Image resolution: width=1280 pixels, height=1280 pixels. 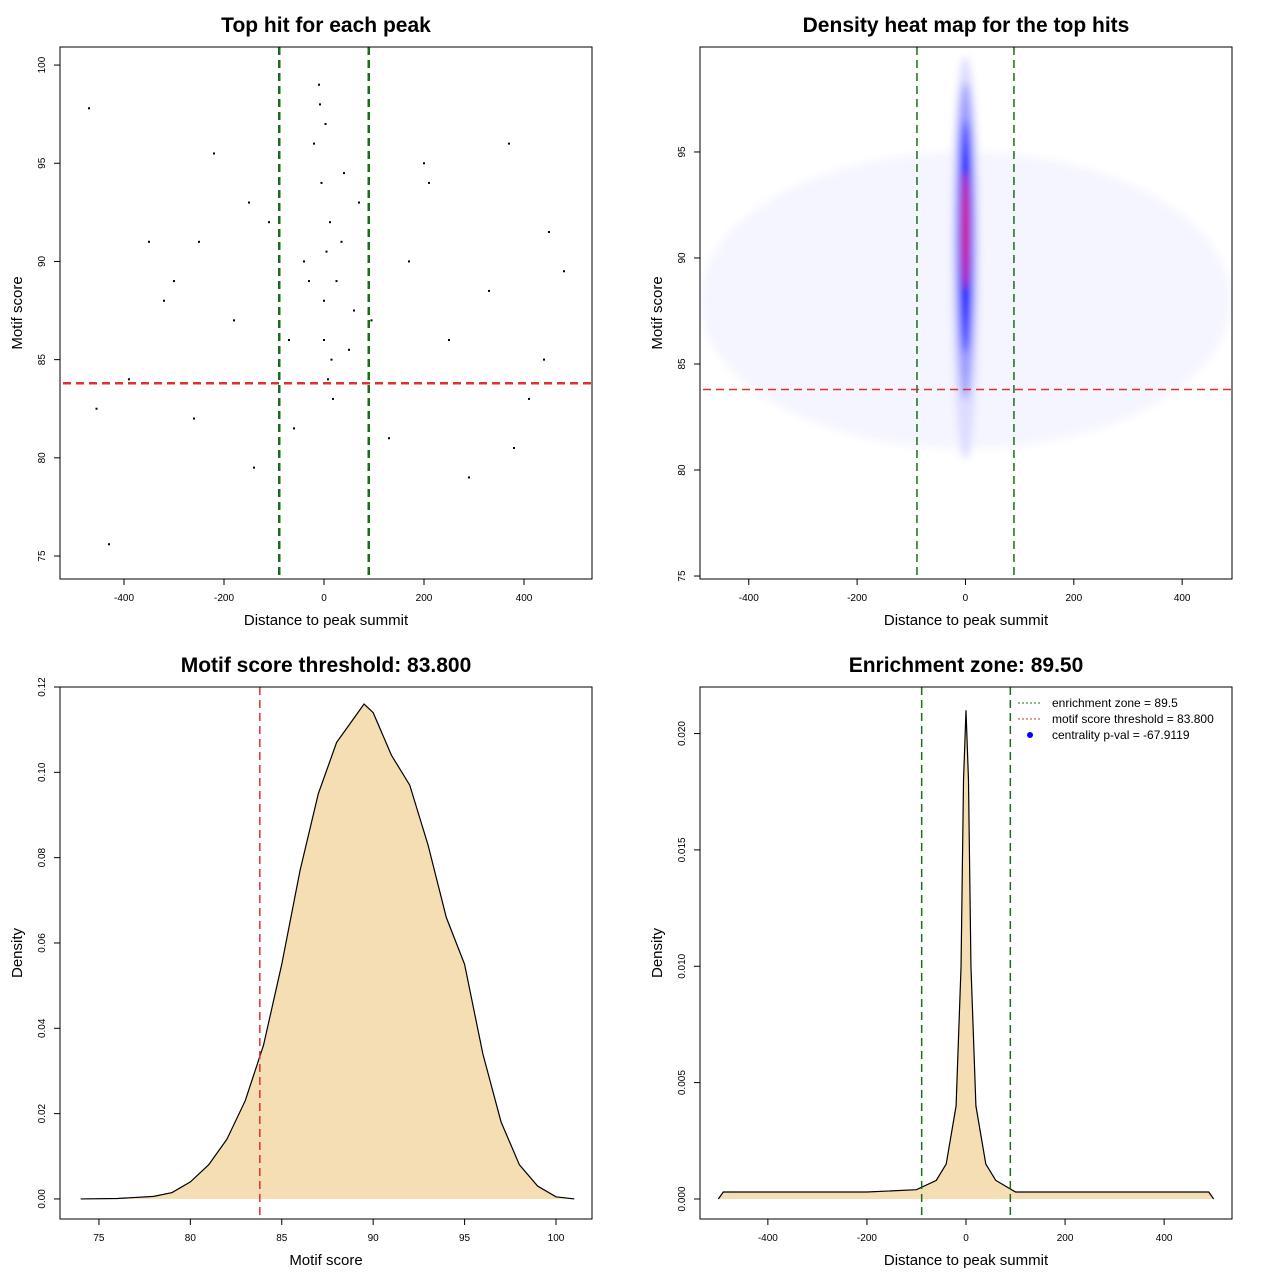 What do you see at coordinates (42, 772) in the screenshot?
I see `y-tick-label: 0.10` at bounding box center [42, 772].